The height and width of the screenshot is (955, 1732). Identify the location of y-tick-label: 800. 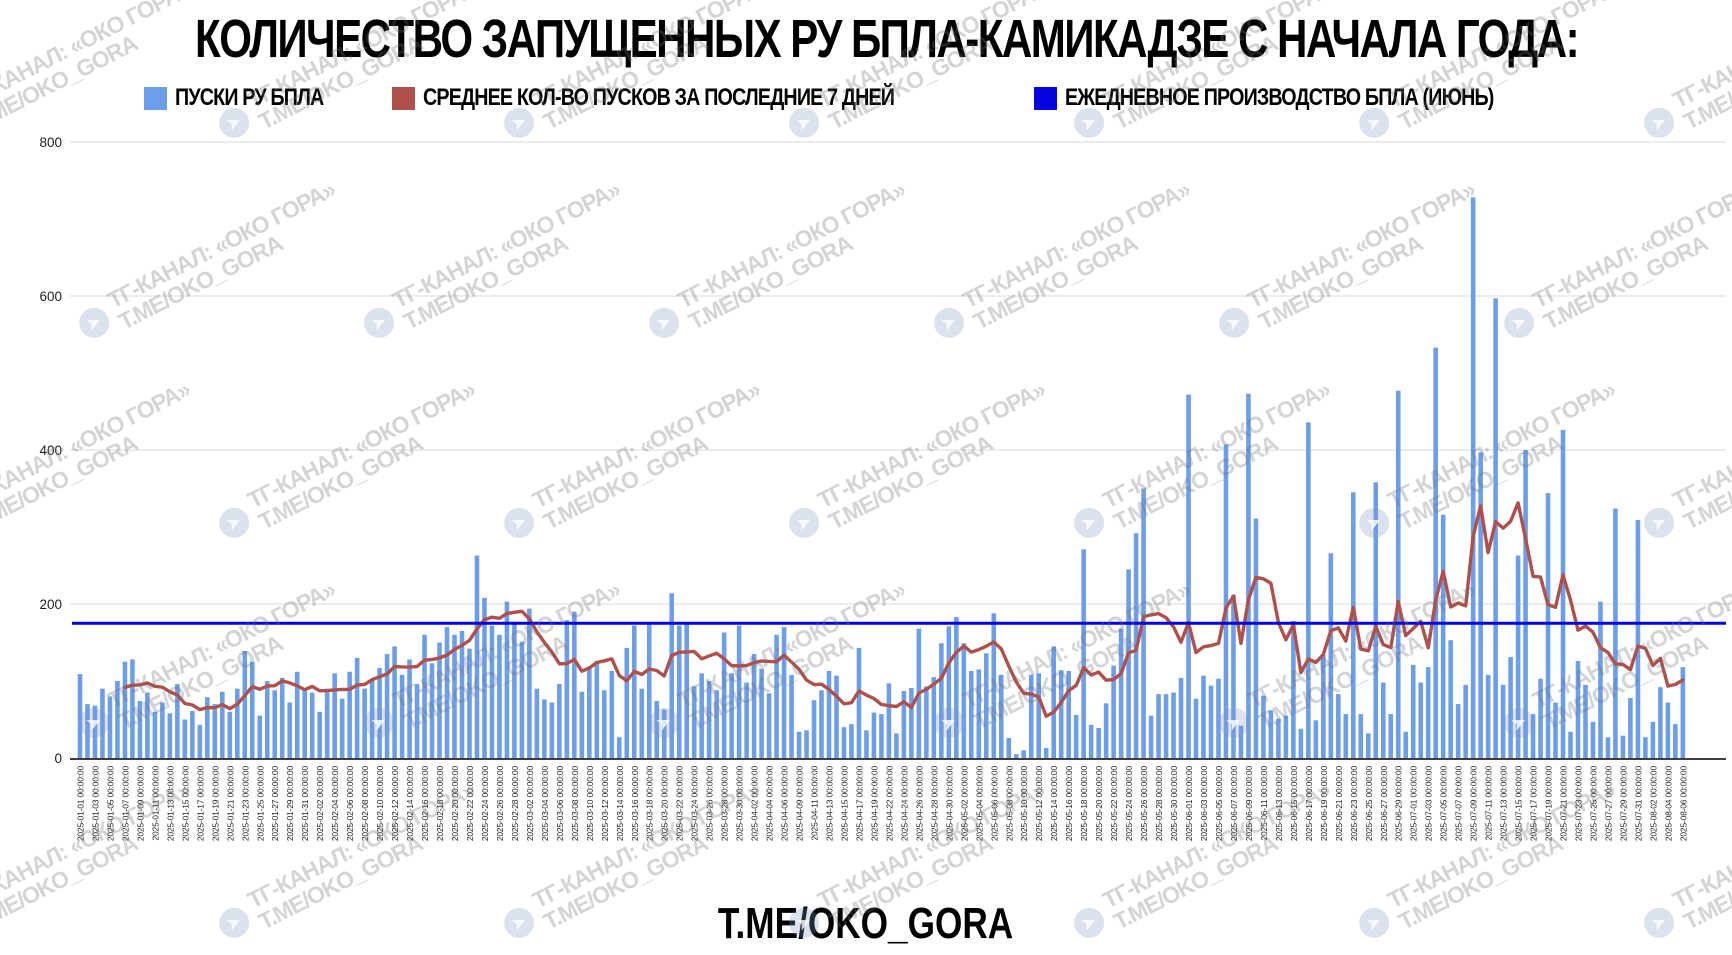
(50, 142).